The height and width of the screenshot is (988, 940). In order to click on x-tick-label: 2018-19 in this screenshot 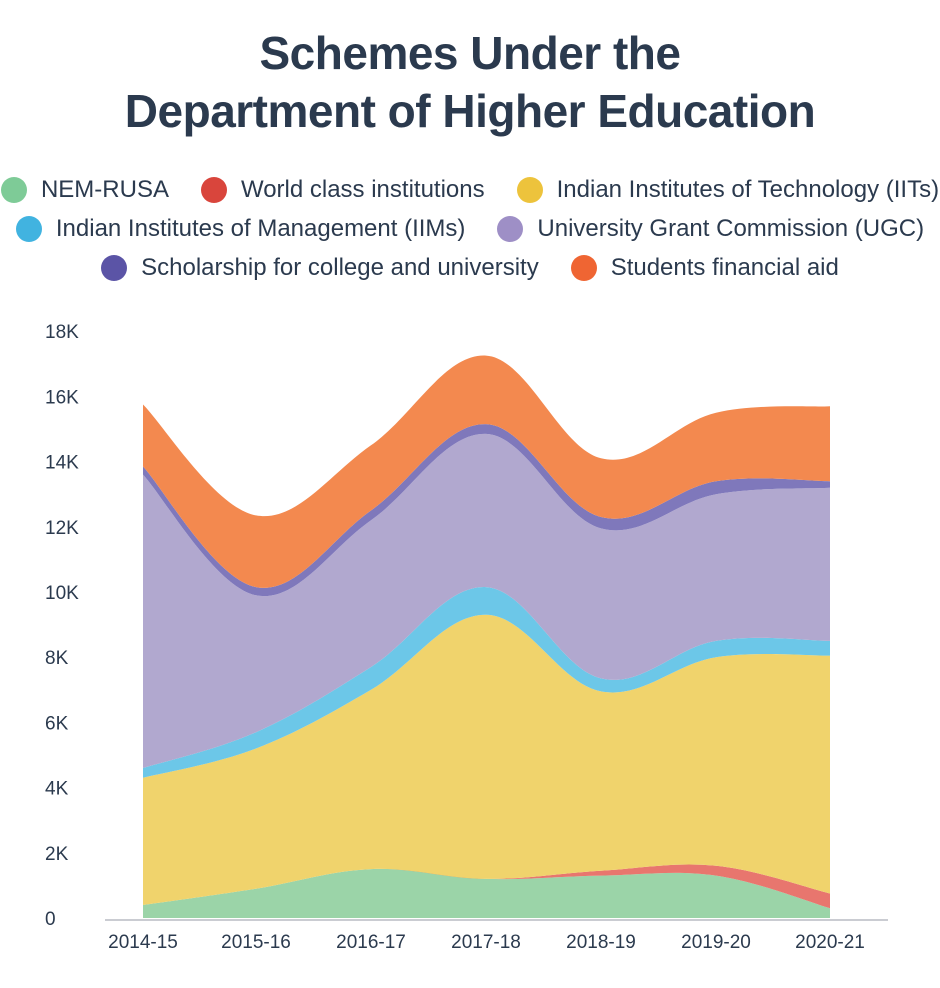, I will do `click(601, 942)`.